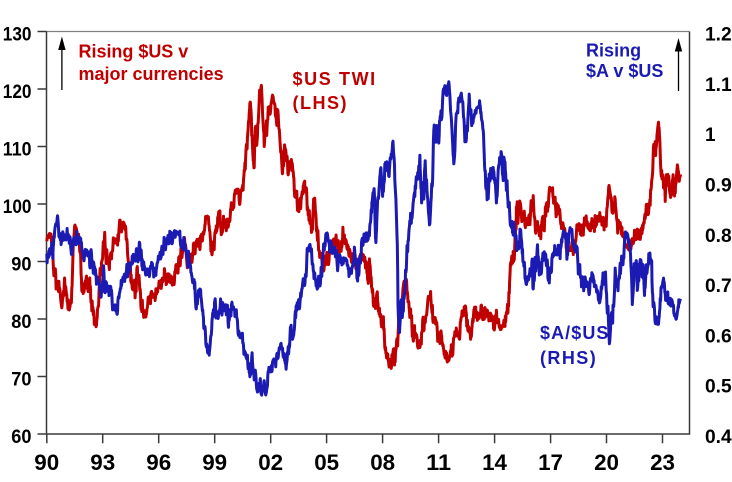  What do you see at coordinates (382, 462) in the screenshot?
I see `svg-text: 08` at bounding box center [382, 462].